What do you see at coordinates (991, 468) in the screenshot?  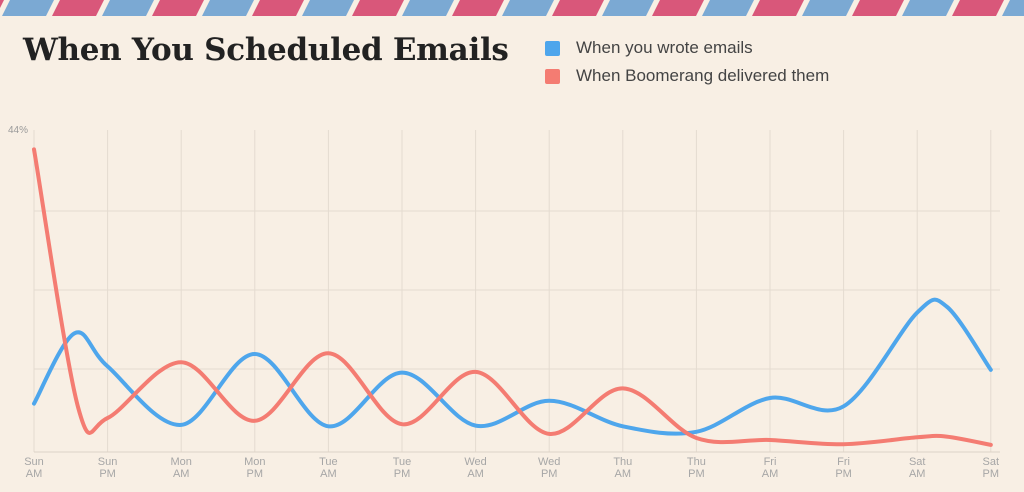 I see `x-tick-label: Sat PM` at bounding box center [991, 468].